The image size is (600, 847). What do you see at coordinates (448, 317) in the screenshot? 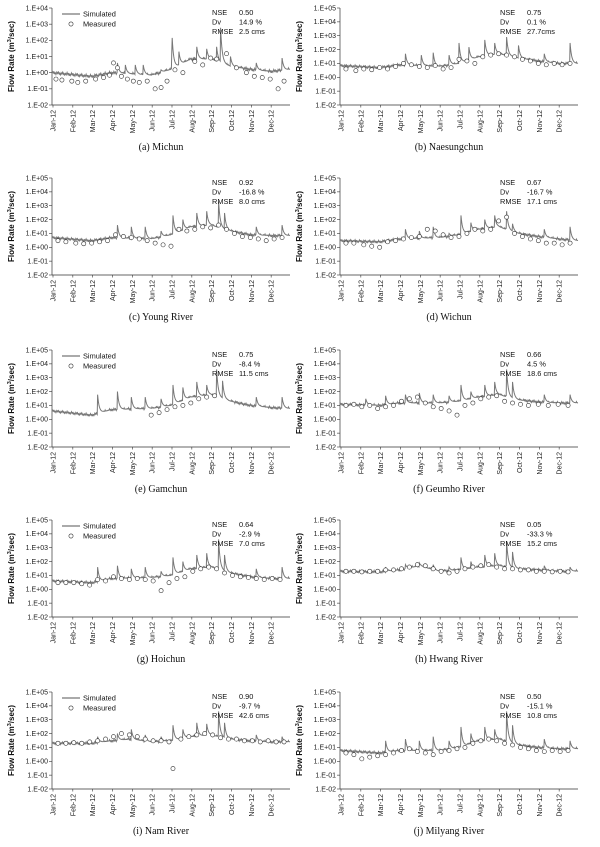
I see `chart-caption: (d) Wichun` at bounding box center [448, 317].